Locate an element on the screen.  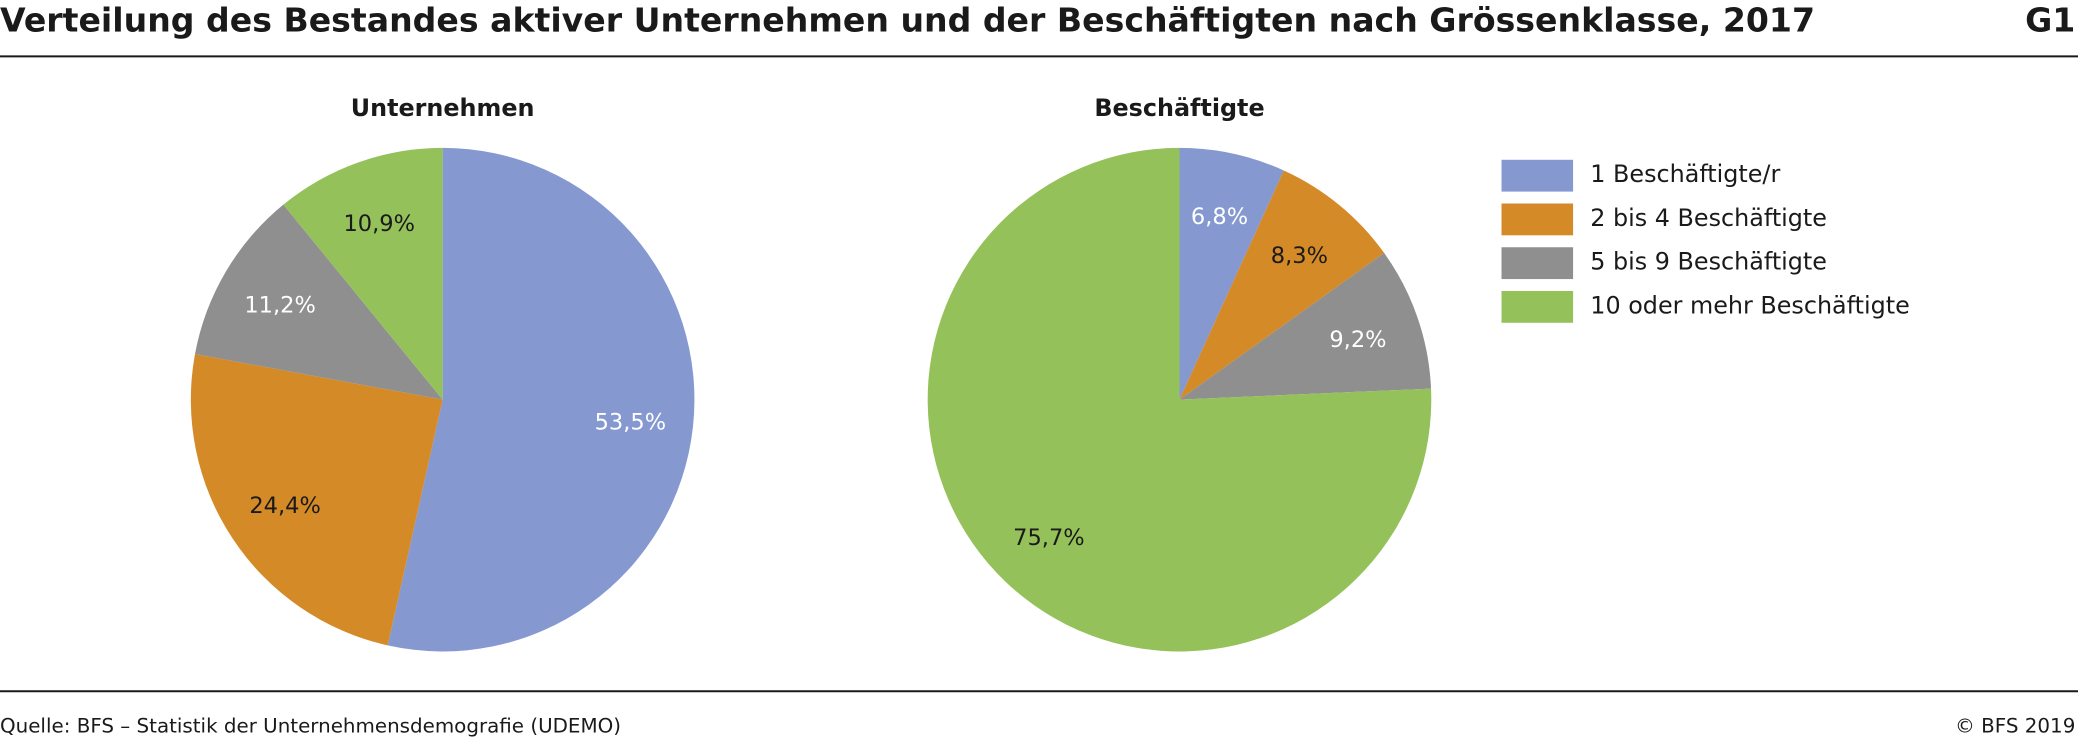
legend-label: 5 bis 9 Beschäftigte is located at coordinates (1708, 262).